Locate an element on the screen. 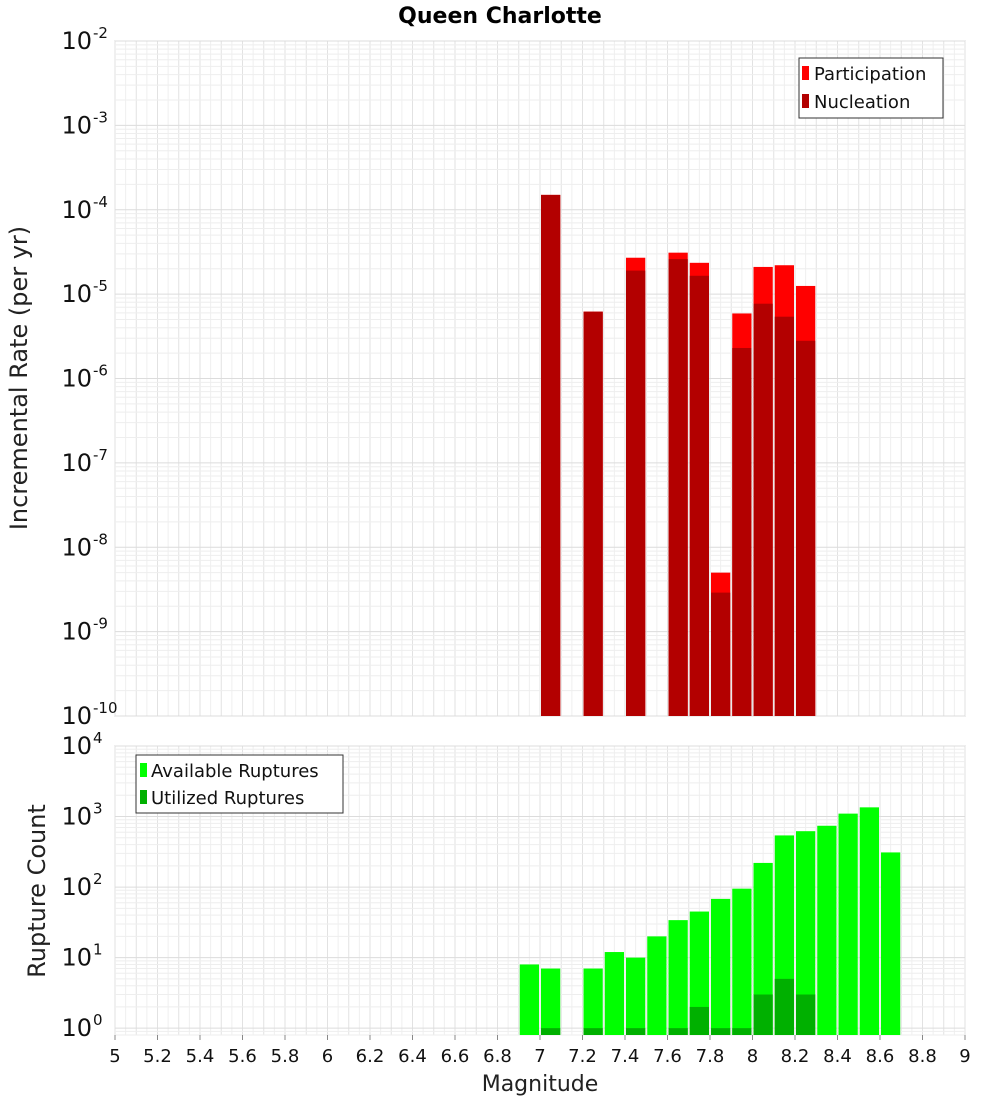 Image resolution: width=1000 pixels, height=1100 pixels. rupture-count-legend: Available Ruptures Utilized Ruptures is located at coordinates (239, 784).